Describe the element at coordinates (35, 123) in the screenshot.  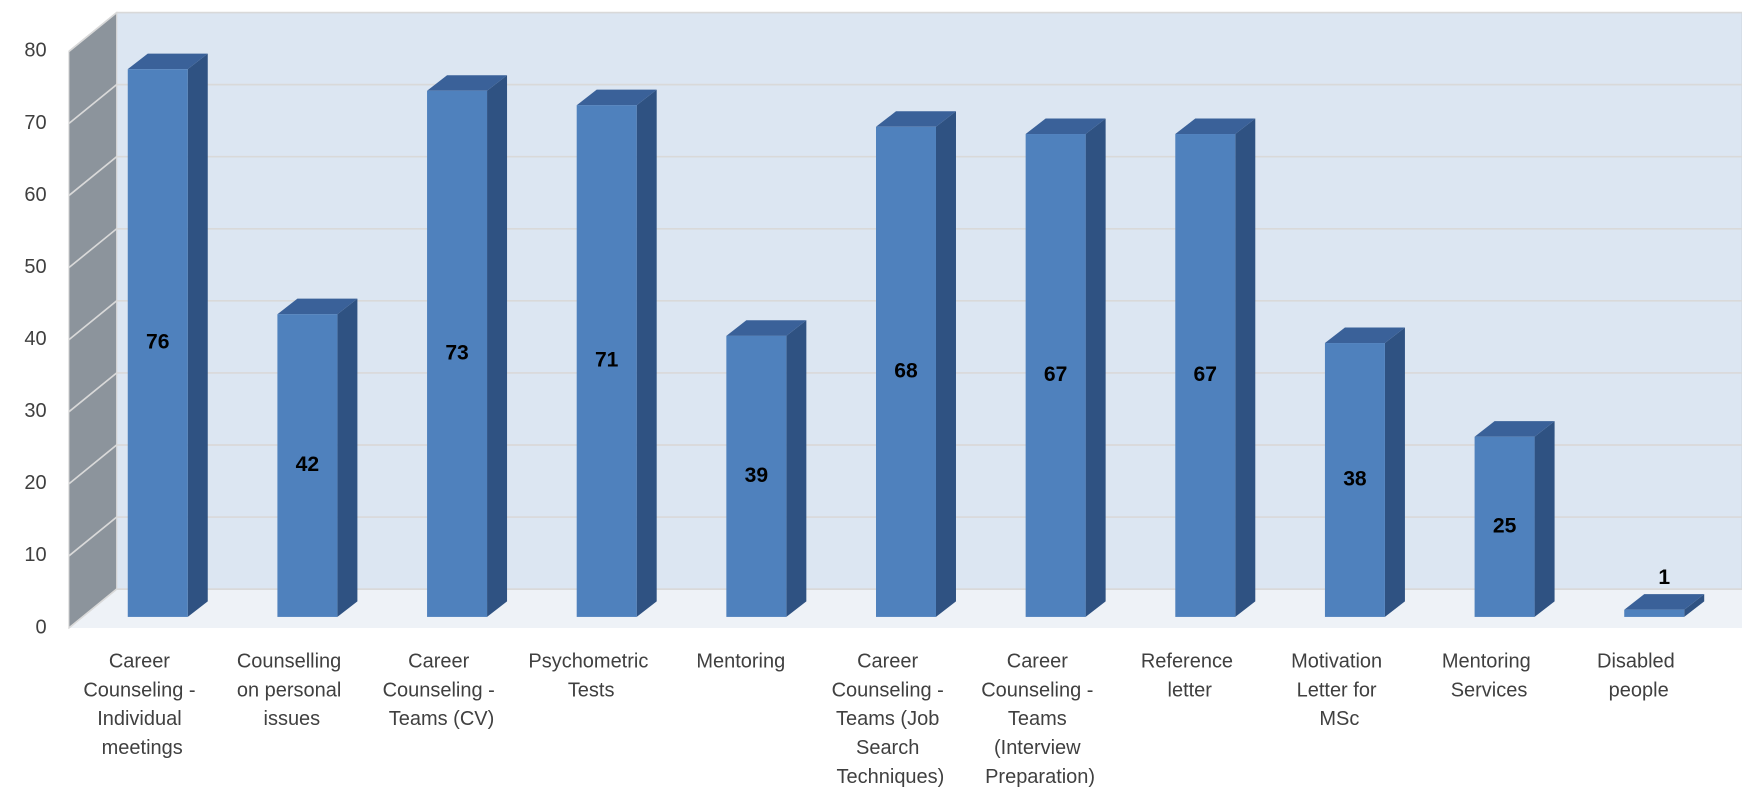
I see `y-tick-label: 70` at that location.